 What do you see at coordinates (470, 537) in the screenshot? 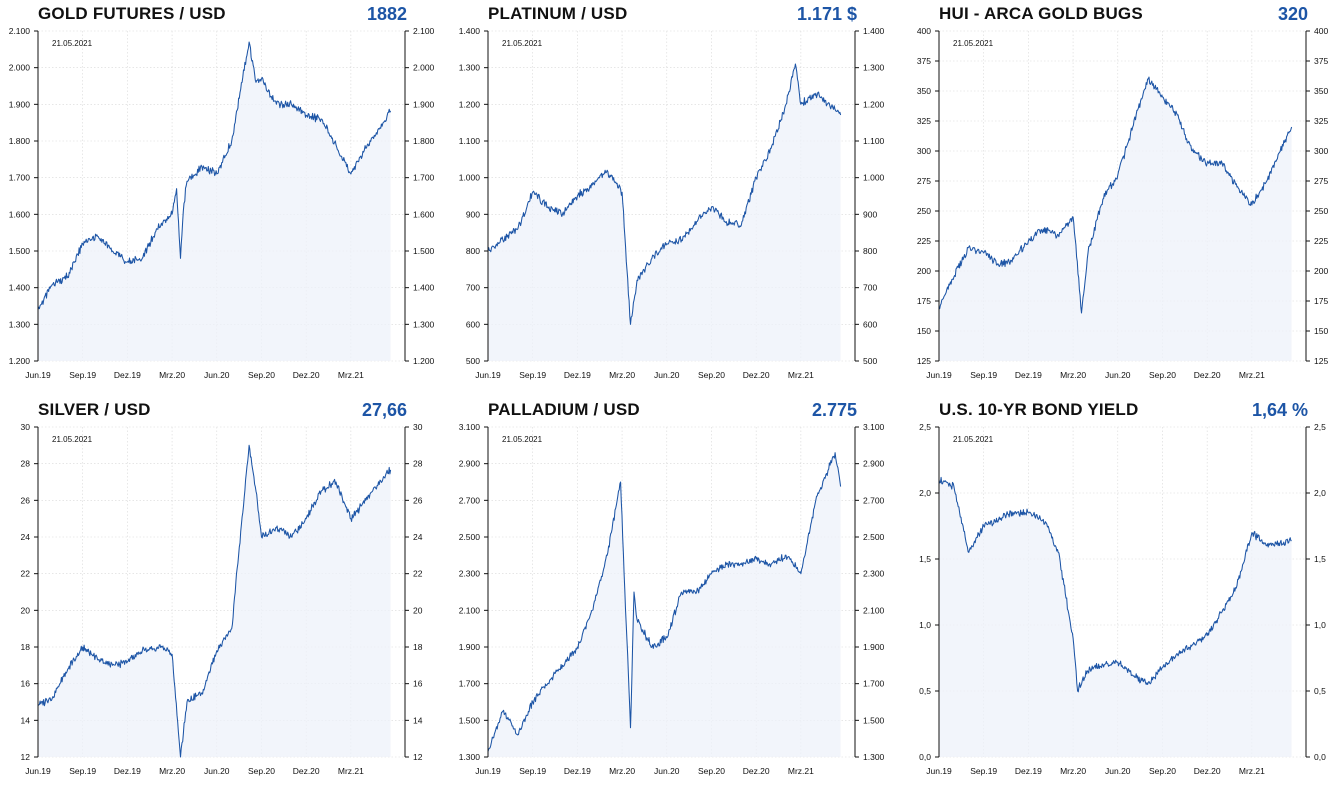
I see `y-tick-label-left: 2.500` at bounding box center [470, 537].